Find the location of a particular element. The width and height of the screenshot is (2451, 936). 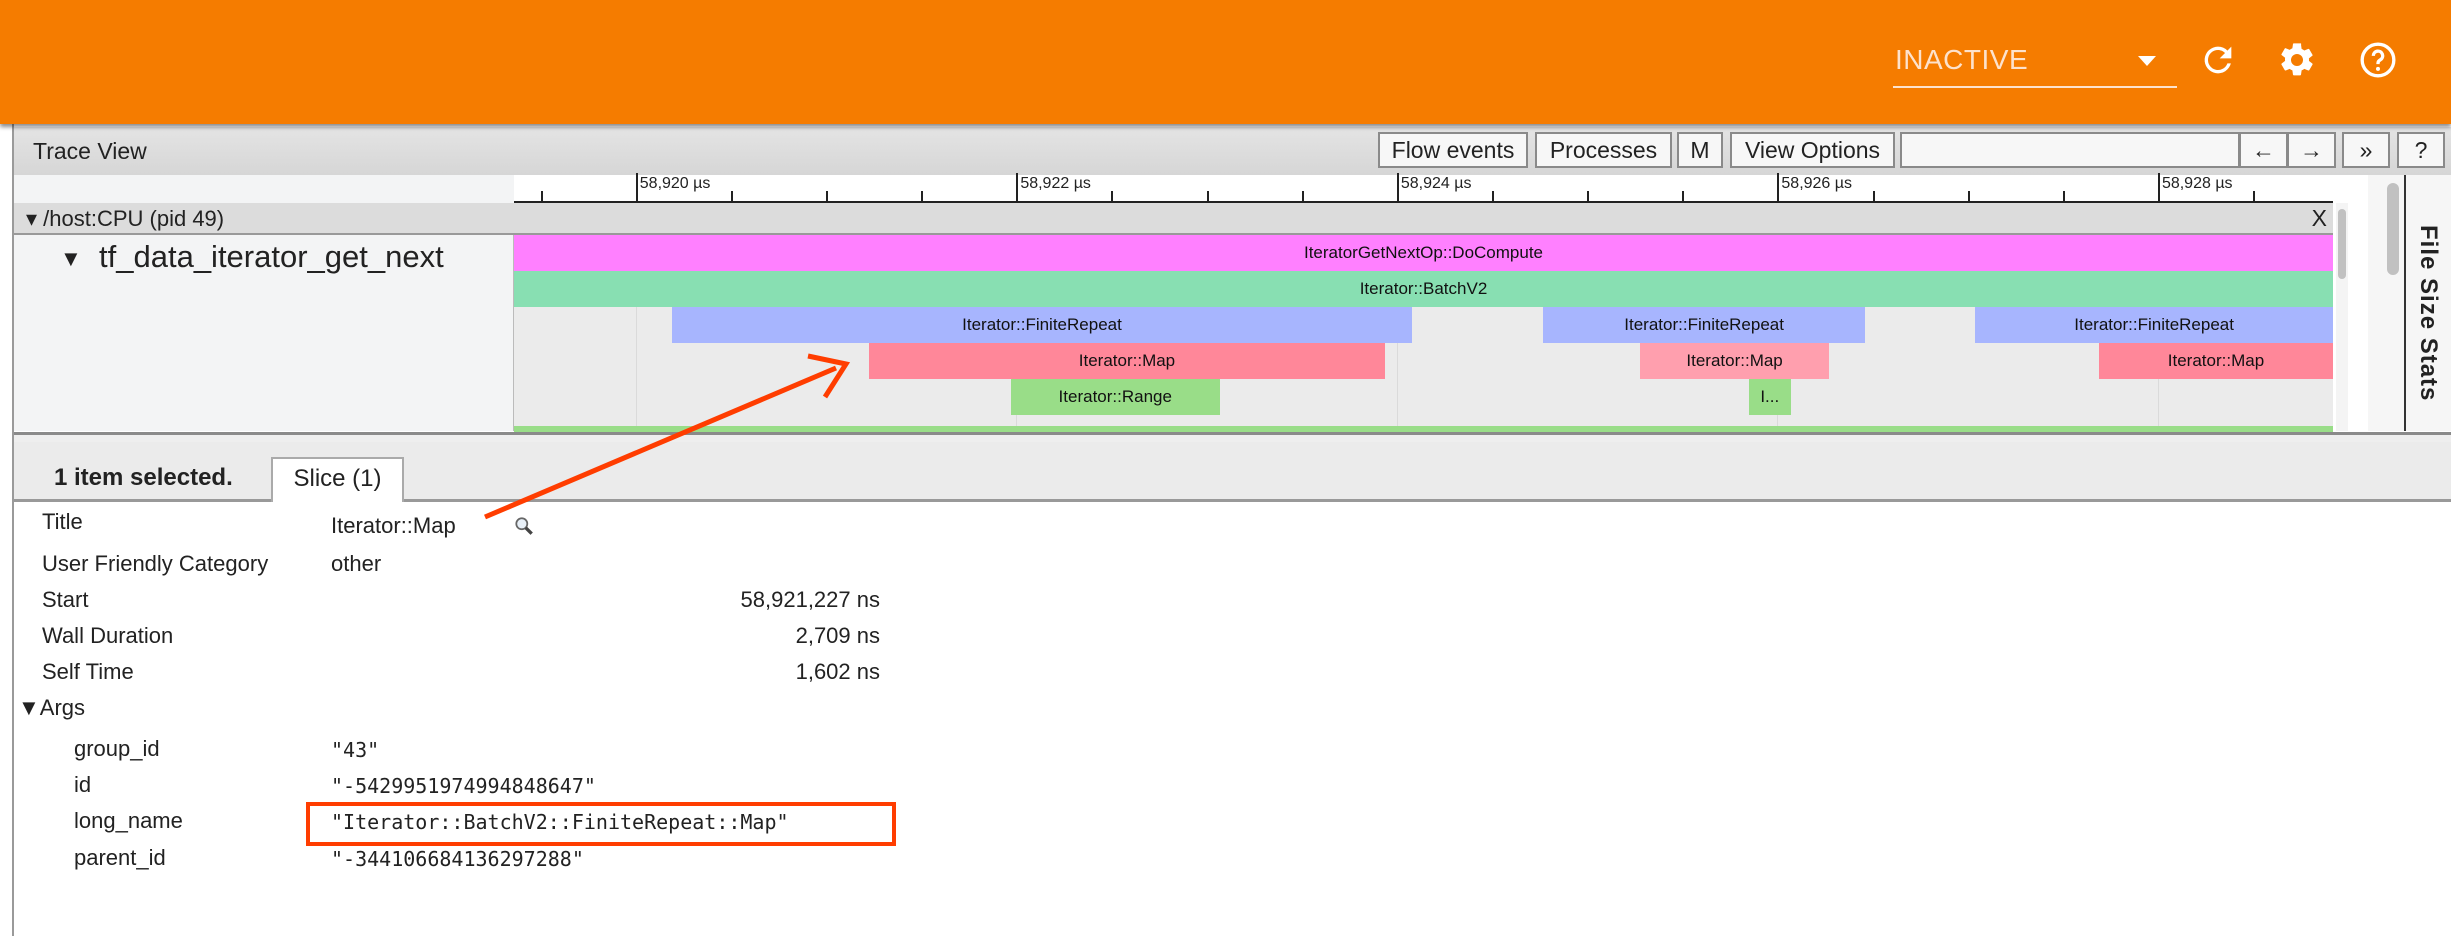

parent-id-value: "-344106684136297288" is located at coordinates (457, 859).